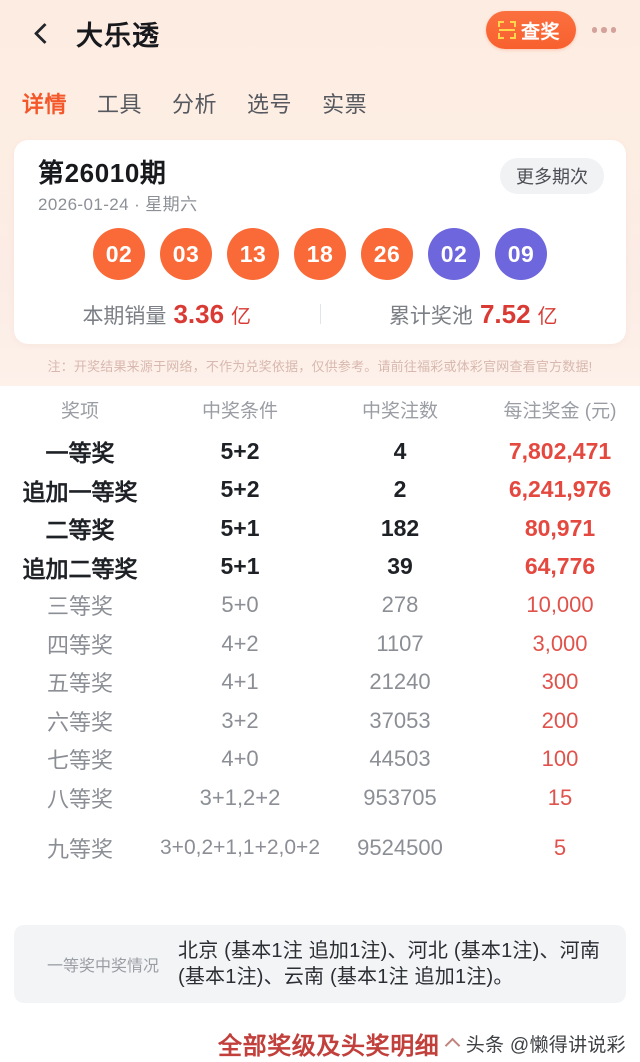  What do you see at coordinates (604, 30) in the screenshot?
I see `more-dots-icon` at bounding box center [604, 30].